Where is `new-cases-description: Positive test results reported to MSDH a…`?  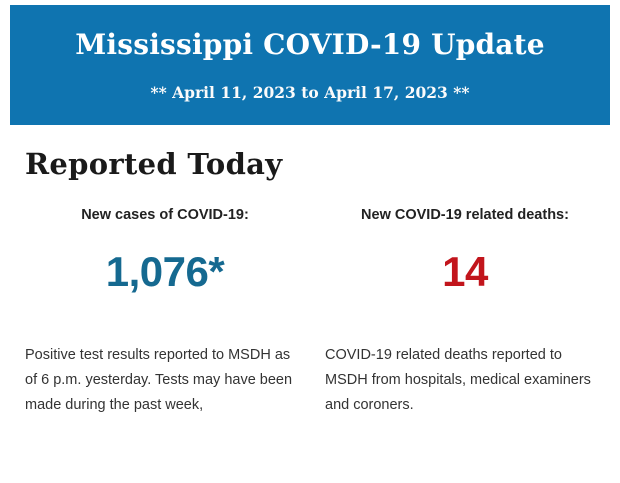 new-cases-description: Positive test results reported to MSDH a… is located at coordinates (159, 380).